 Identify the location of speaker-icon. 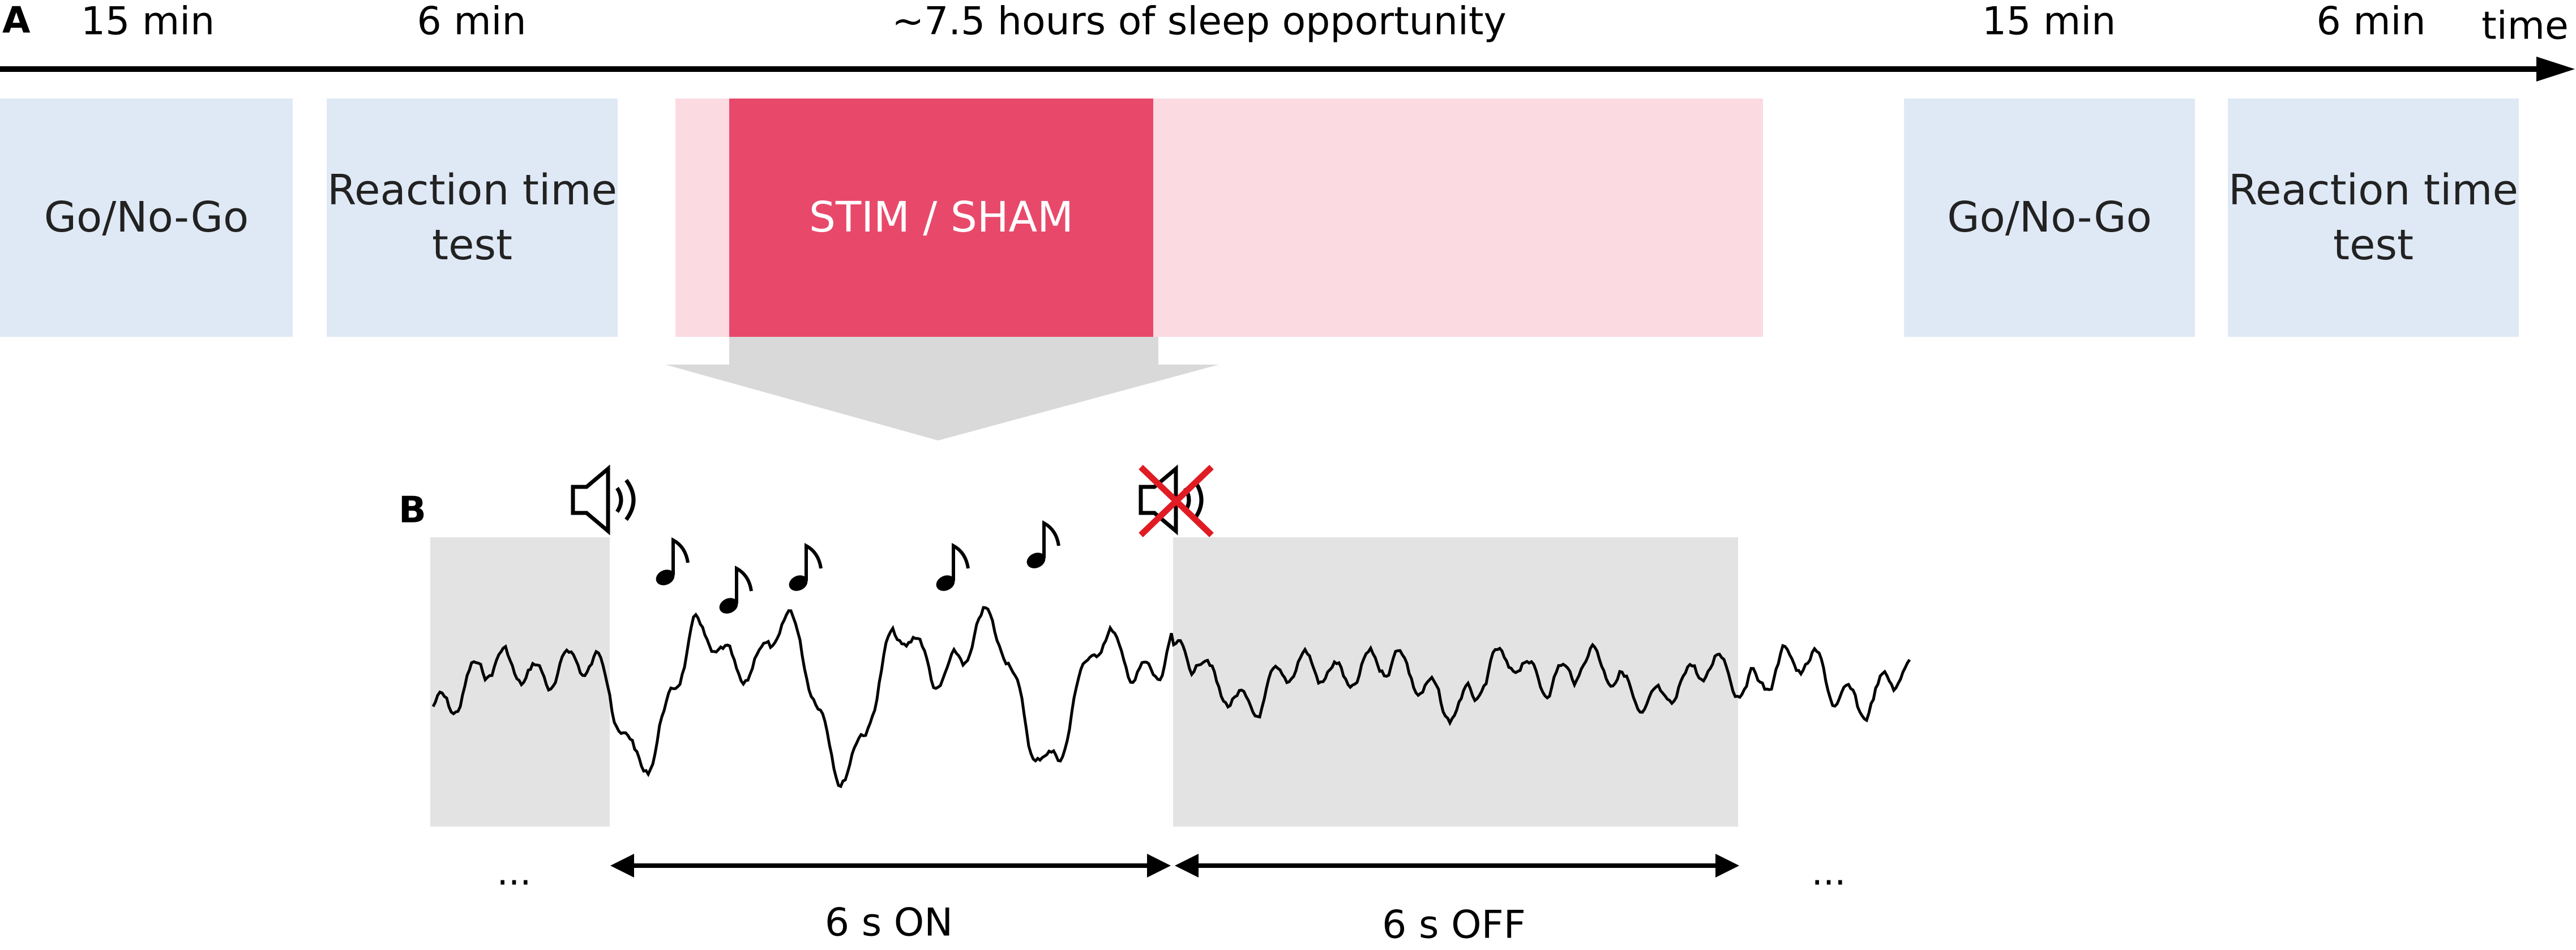
(603, 500).